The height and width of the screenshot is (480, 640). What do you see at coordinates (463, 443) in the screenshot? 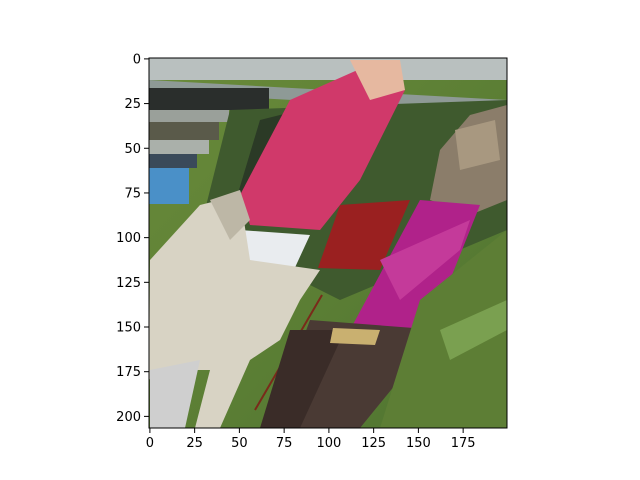
I see `x-tick-label: 175` at bounding box center [463, 443].